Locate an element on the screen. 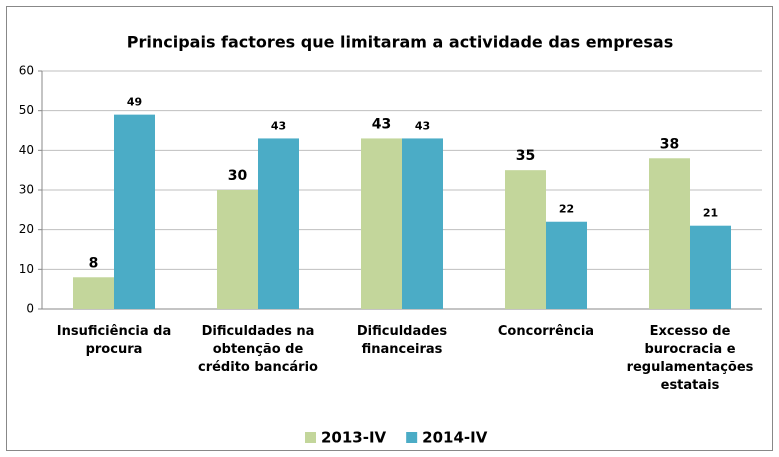 The width and height of the screenshot is (779, 457). y-tick-label: 60 is located at coordinates (26, 71).